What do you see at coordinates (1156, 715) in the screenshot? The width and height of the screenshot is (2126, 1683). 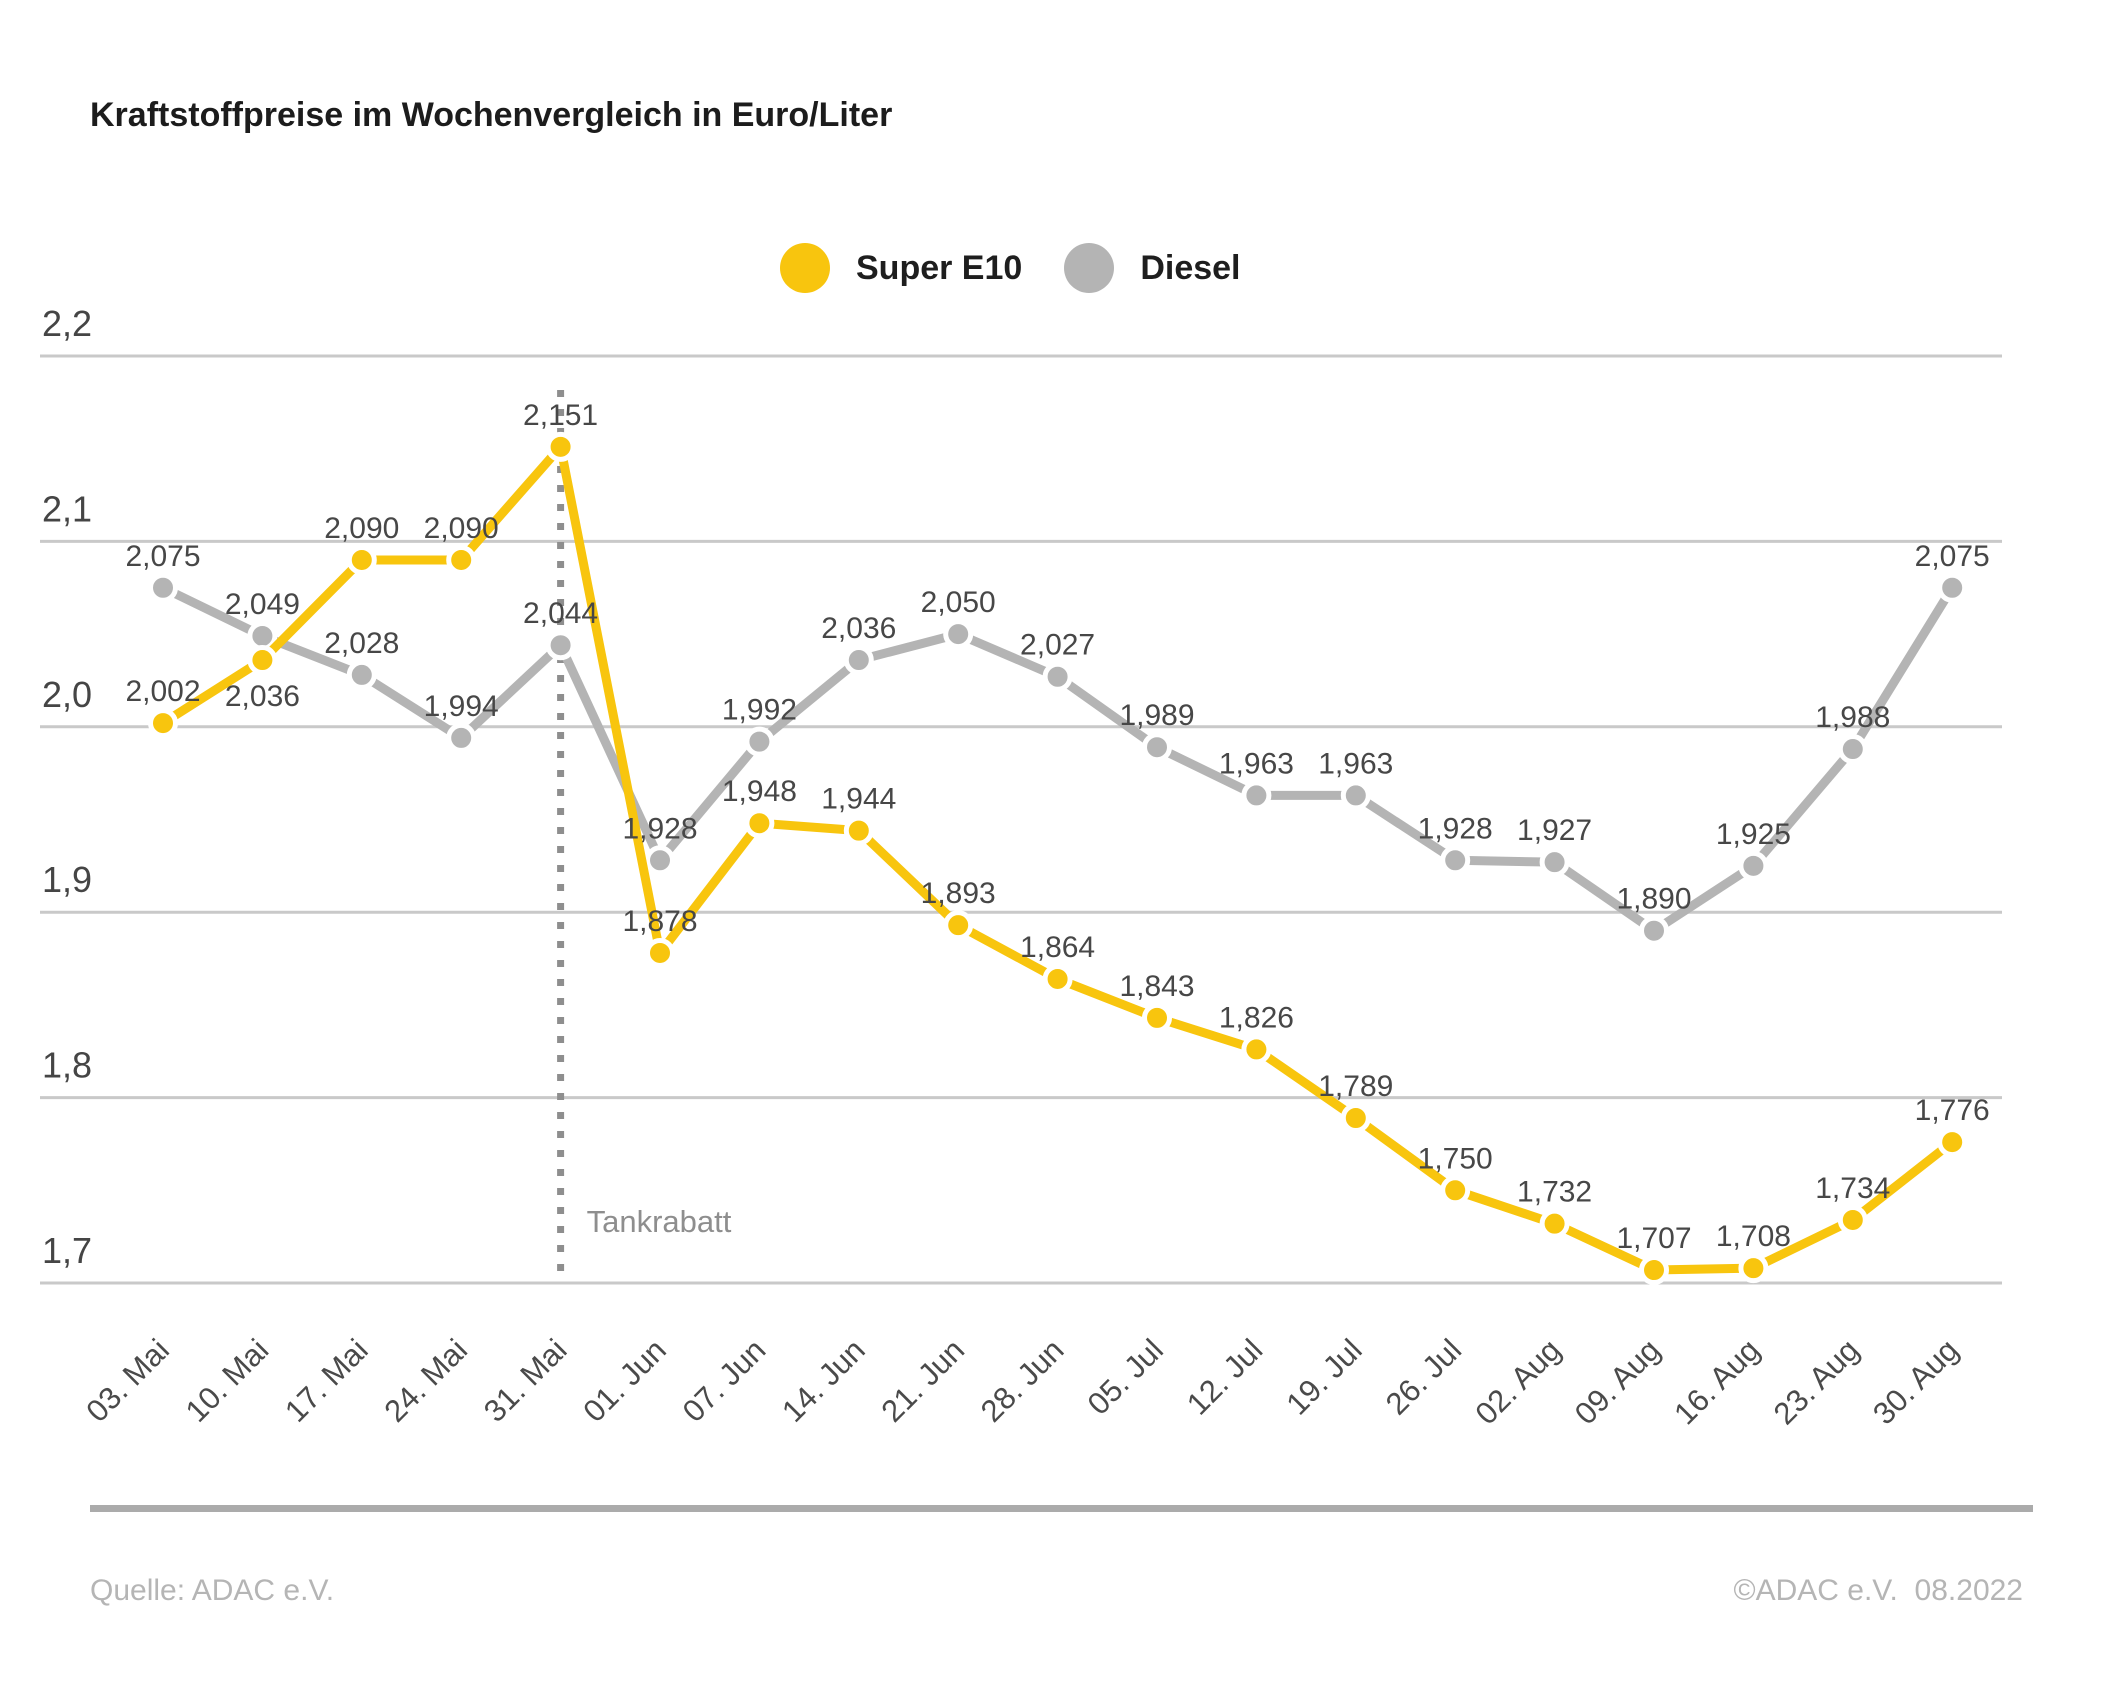 I see `data-point-label: 1,989` at bounding box center [1156, 715].